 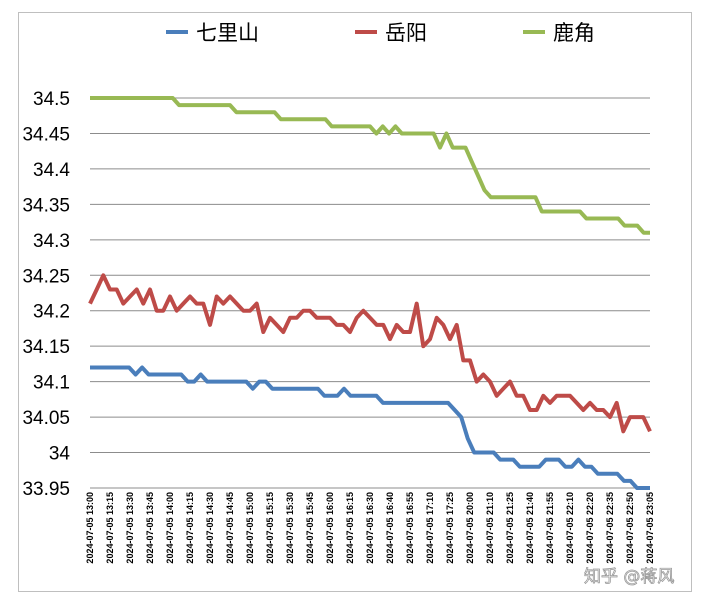 What do you see at coordinates (46, 347) in the screenshot?
I see `y-tick-label: 34.15` at bounding box center [46, 347].